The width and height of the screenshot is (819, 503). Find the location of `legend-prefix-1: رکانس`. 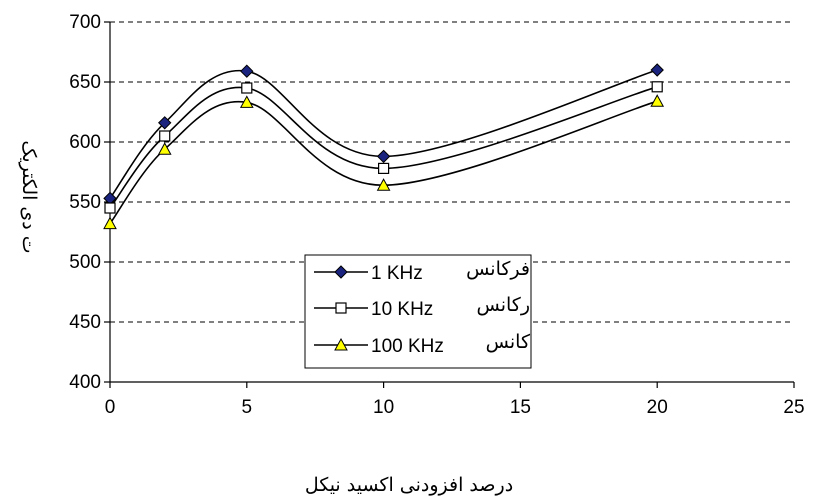

legend-prefix-1: رکانس is located at coordinates (503, 305).